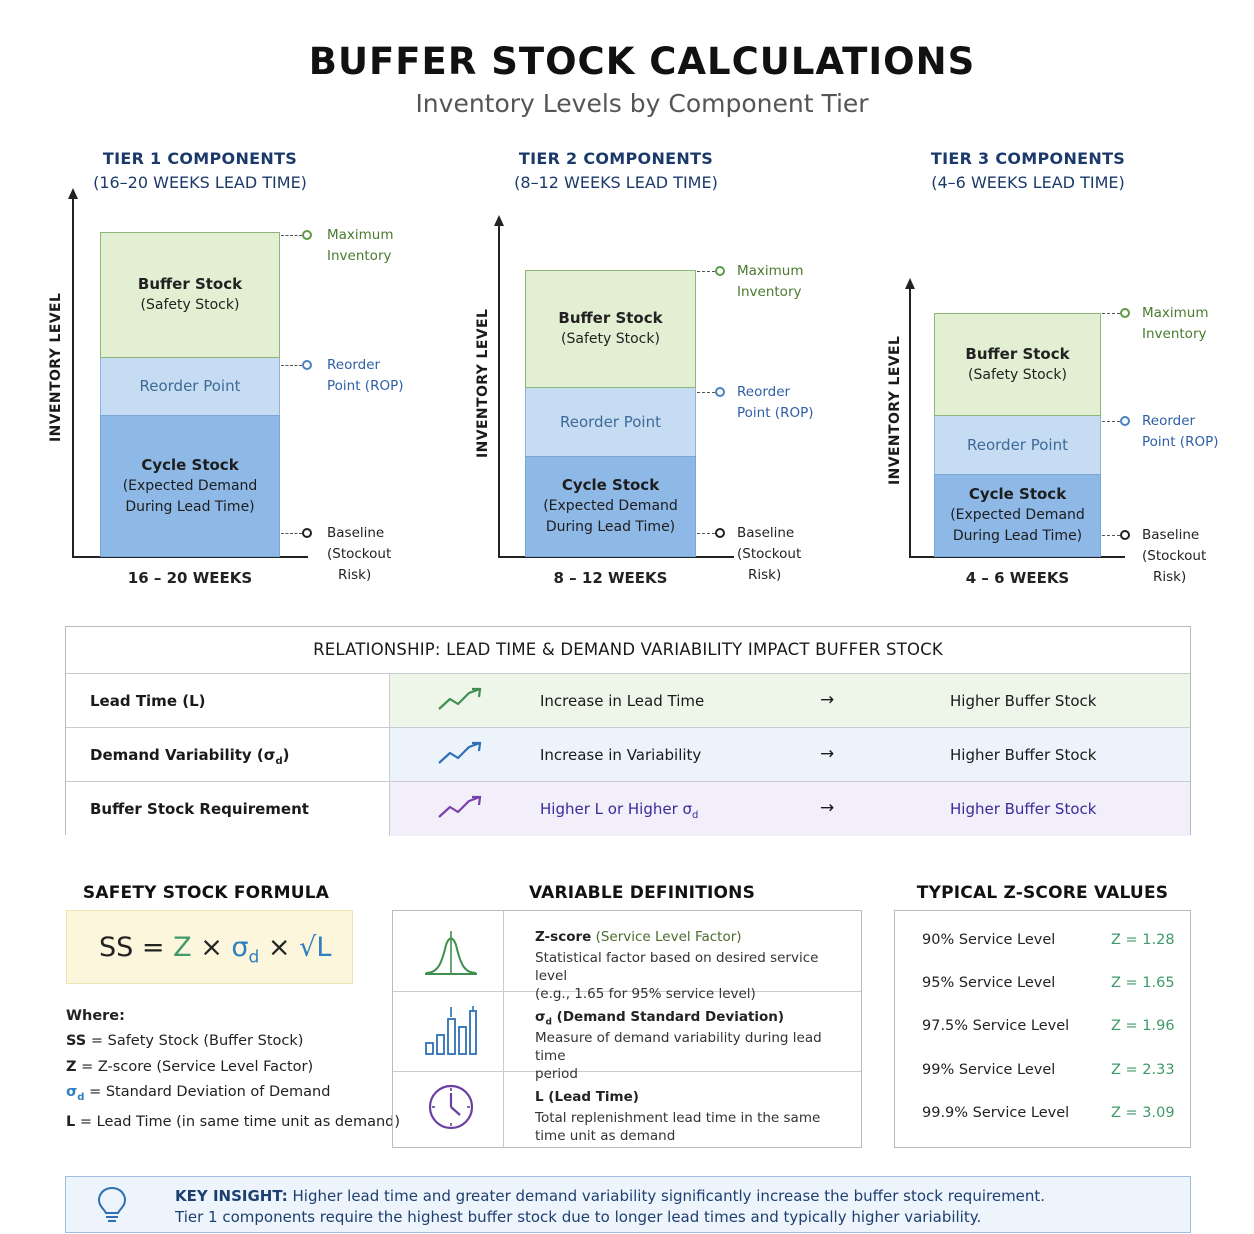 Image resolution: width=1254 pixels, height=1234 pixels. Describe the element at coordinates (1042, 1072) in the screenshot. I see `table-row: 99% Service Level Z = 2.33` at that location.